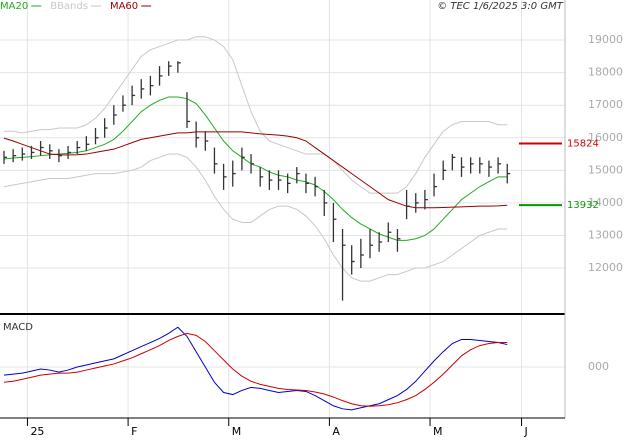 The image size is (627, 440). I want to click on y-tick-label: 17000, so click(605, 104).